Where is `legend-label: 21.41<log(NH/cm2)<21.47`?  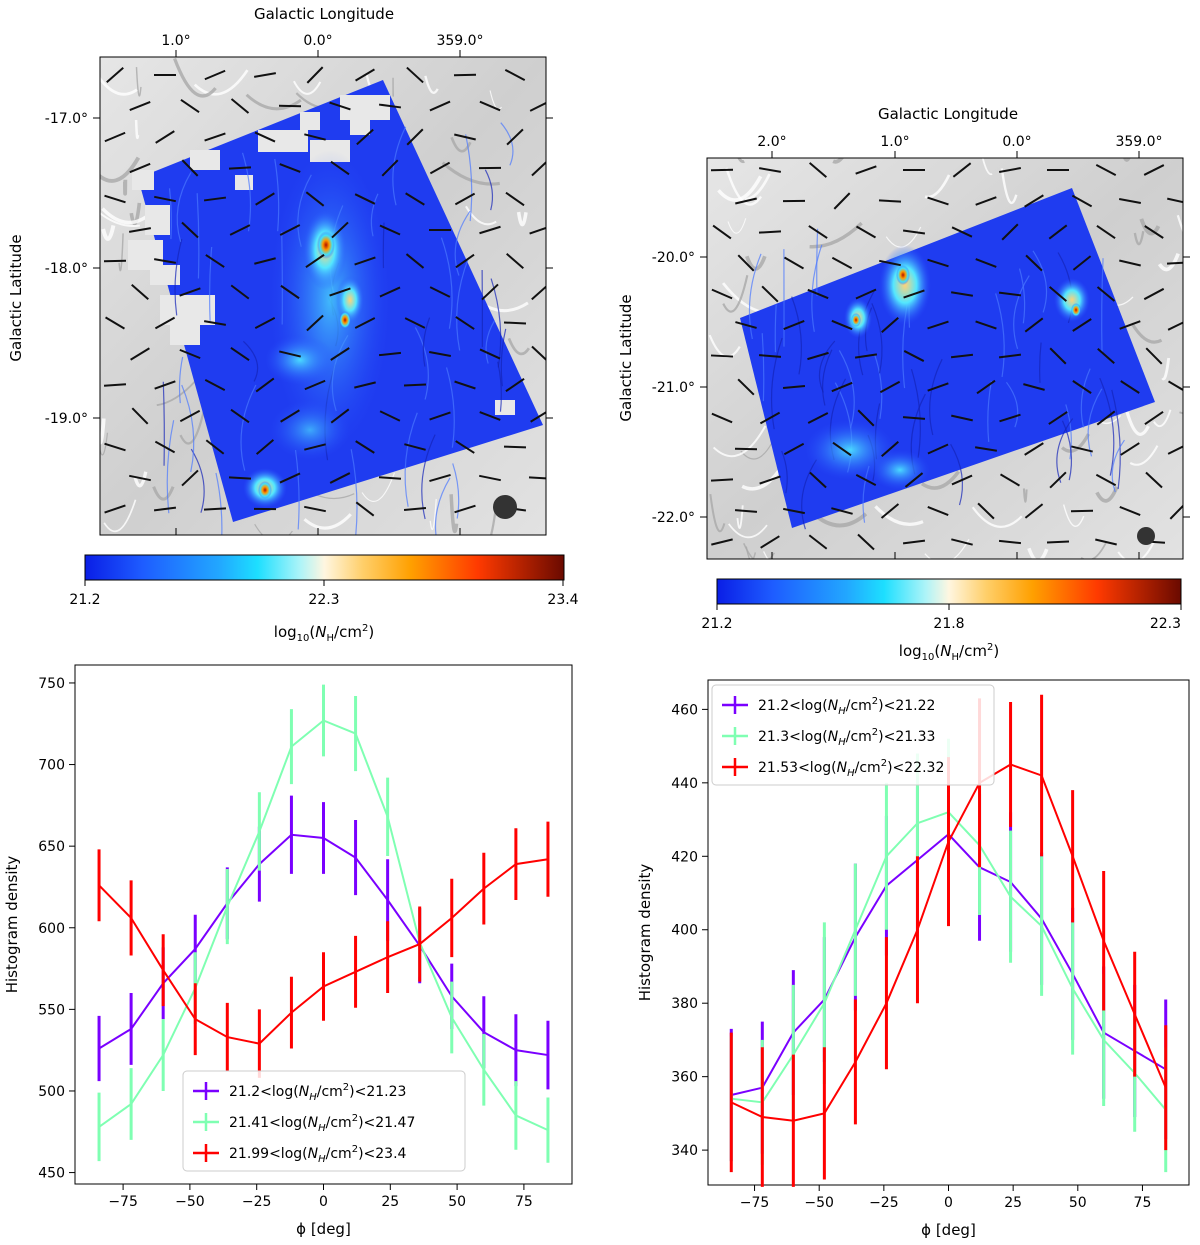
legend-label: 21.41<log(NH/cm2)<21.47 is located at coordinates (322, 1123).